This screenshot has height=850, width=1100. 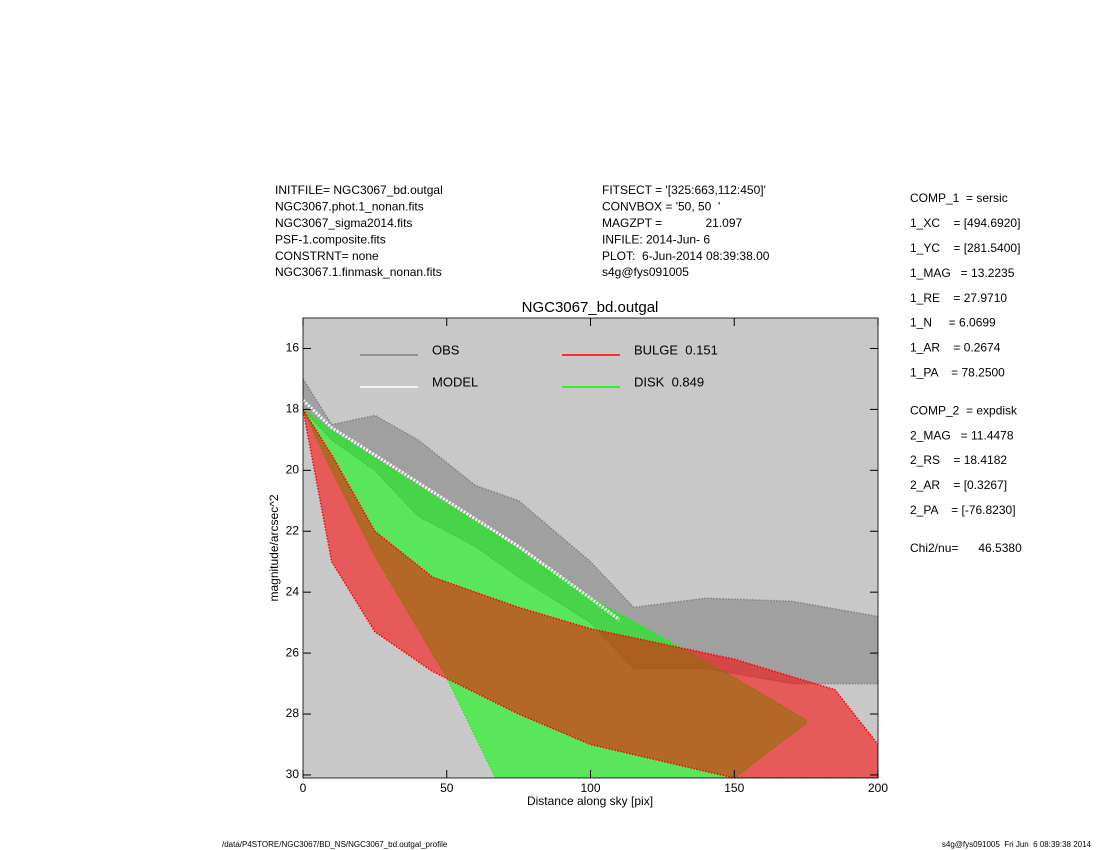 What do you see at coordinates (965, 223) in the screenshot?
I see `fit-parameter: 1_XC = [494.6920]` at bounding box center [965, 223].